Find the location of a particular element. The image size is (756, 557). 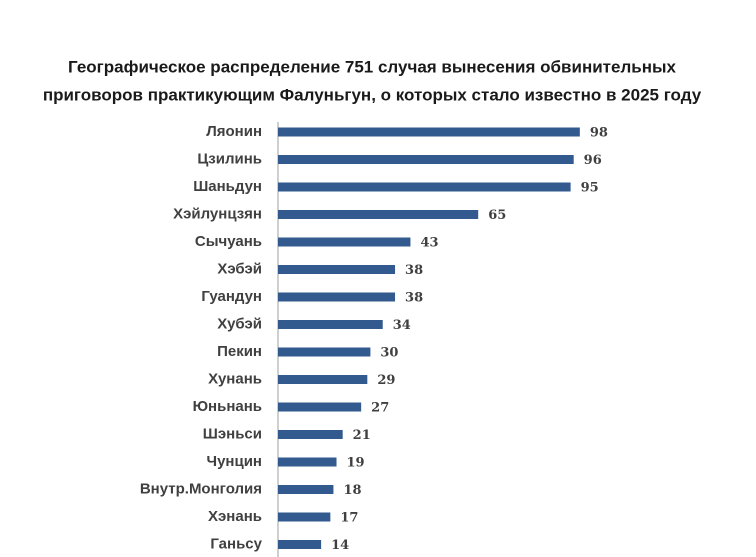

category-label: Чунцин is located at coordinates (234, 461).